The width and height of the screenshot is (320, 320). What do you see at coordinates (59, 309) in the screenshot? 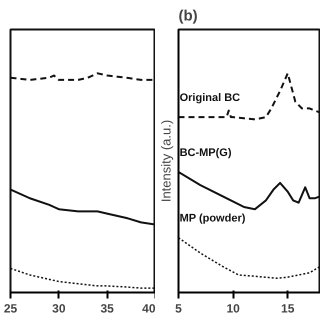
I see `x-tick-label: 30` at bounding box center [59, 309].